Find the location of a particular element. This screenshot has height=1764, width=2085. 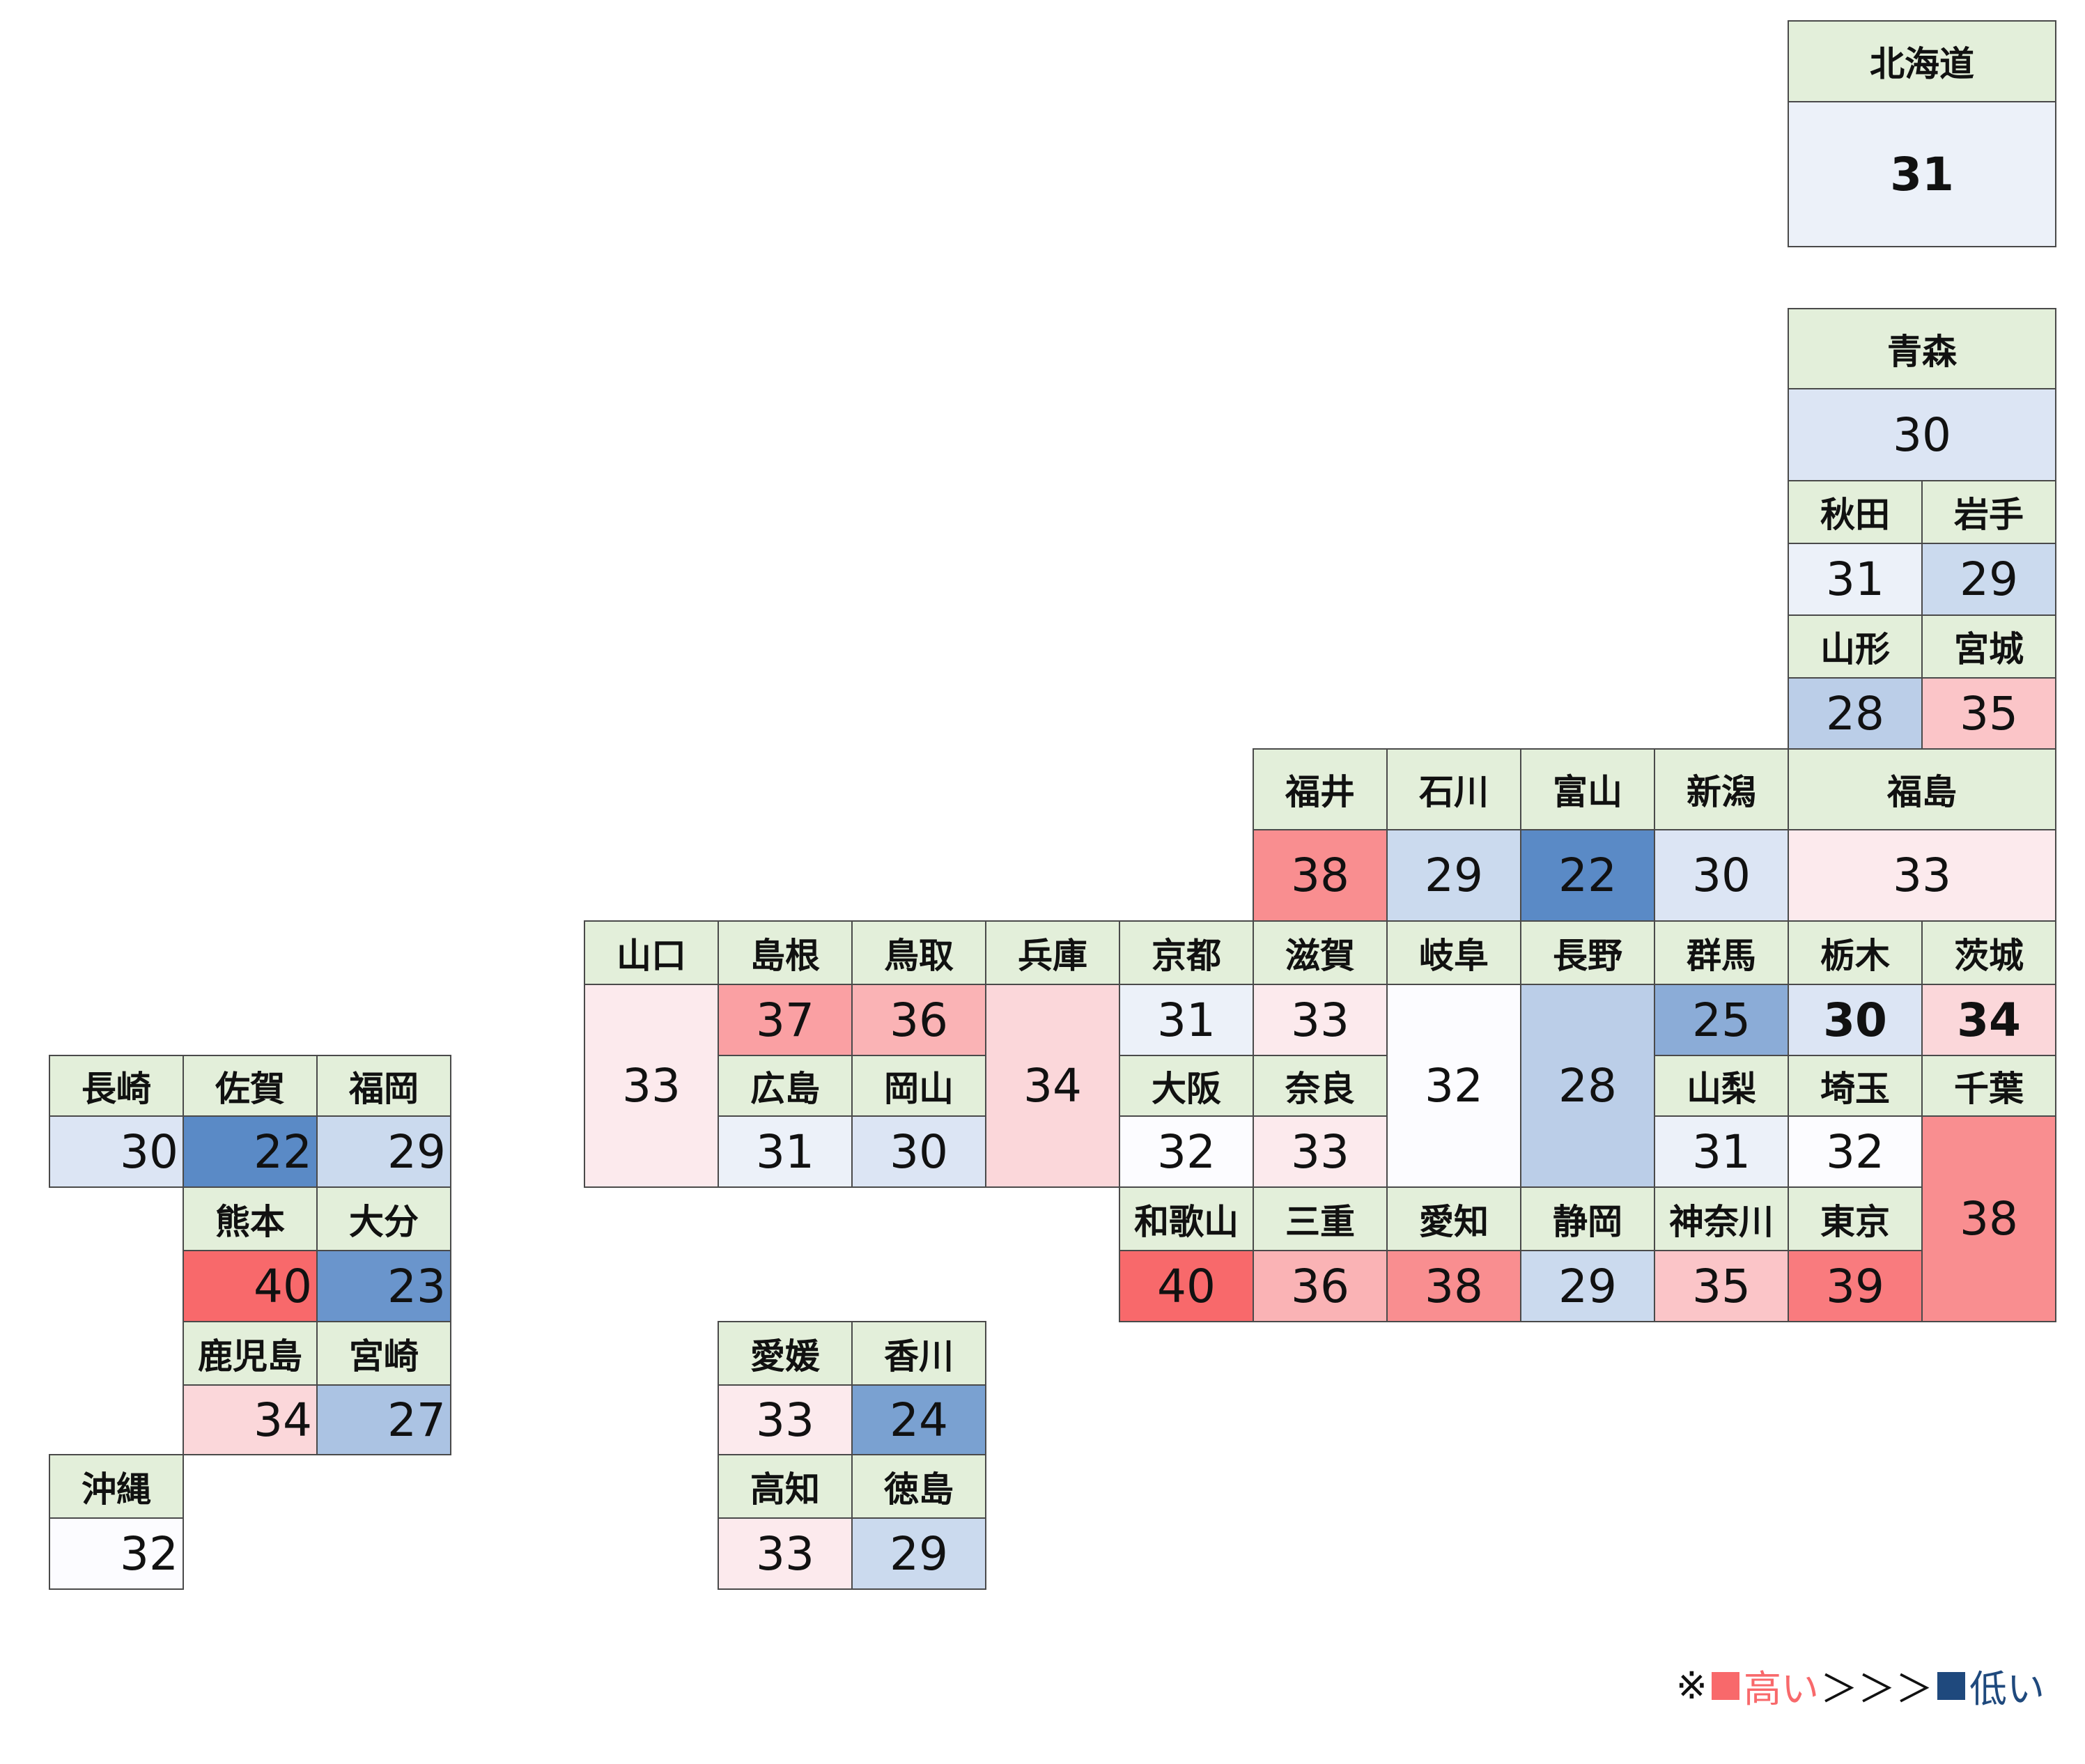

prefecture-name: 愛媛 is located at coordinates (785, 1353).